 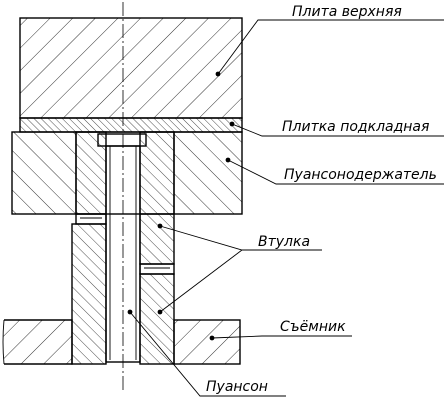 What do you see at coordinates (121, 342) in the screenshot?
I see `stripper-plate` at bounding box center [121, 342].